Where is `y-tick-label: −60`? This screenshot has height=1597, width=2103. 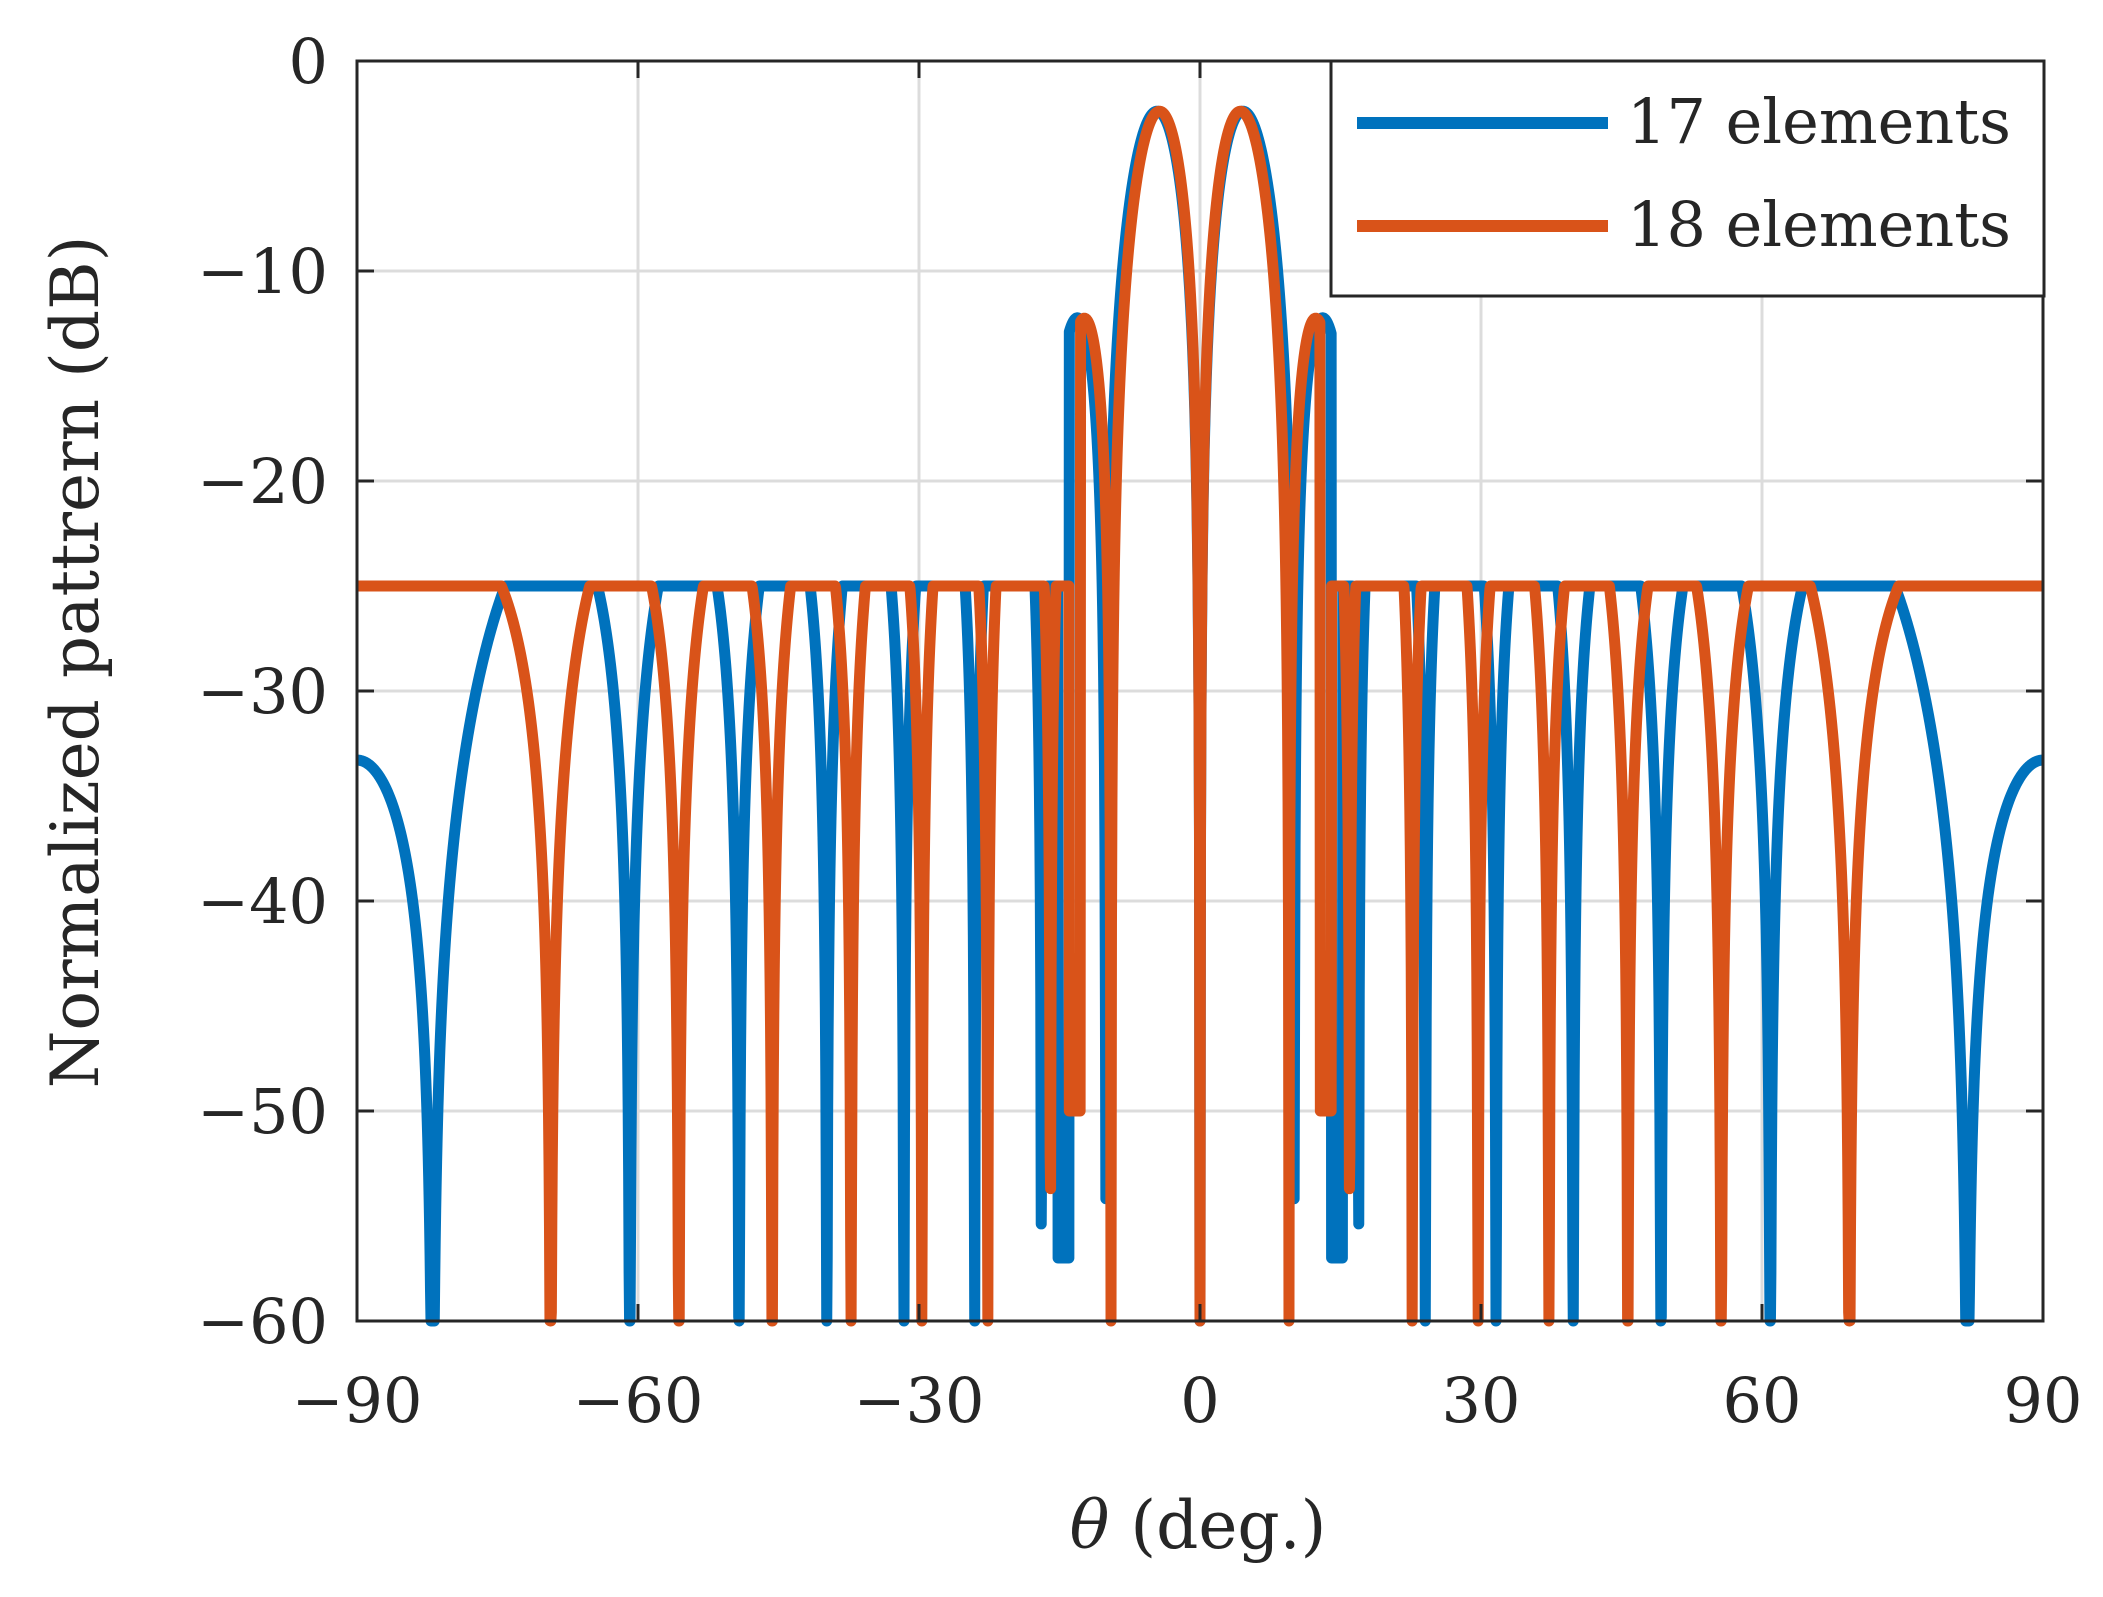
y-tick-label: −60 is located at coordinates (262, 1321).